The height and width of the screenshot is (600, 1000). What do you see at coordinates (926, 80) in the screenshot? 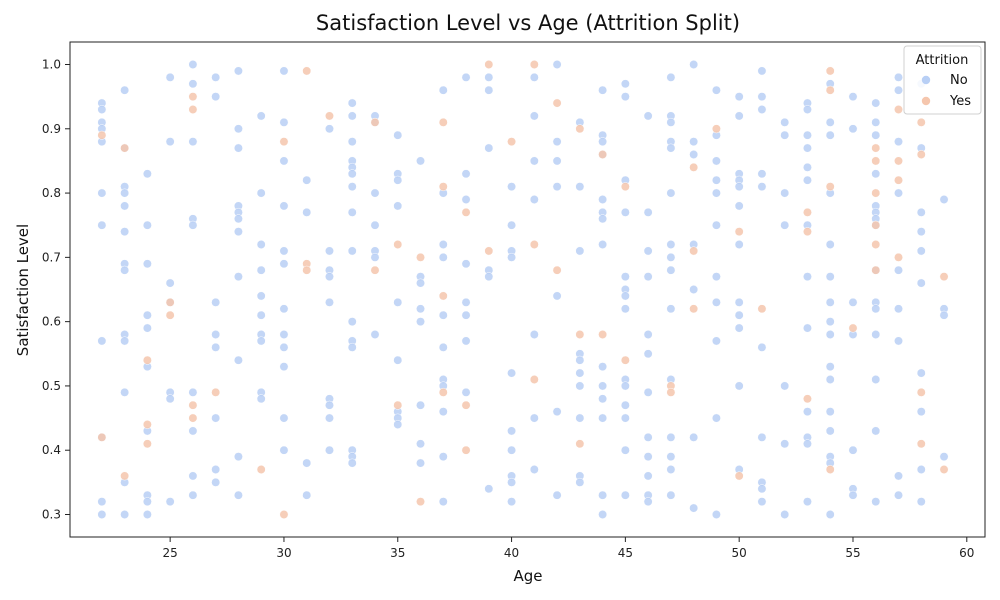
I see `legend-marker-no` at bounding box center [926, 80].